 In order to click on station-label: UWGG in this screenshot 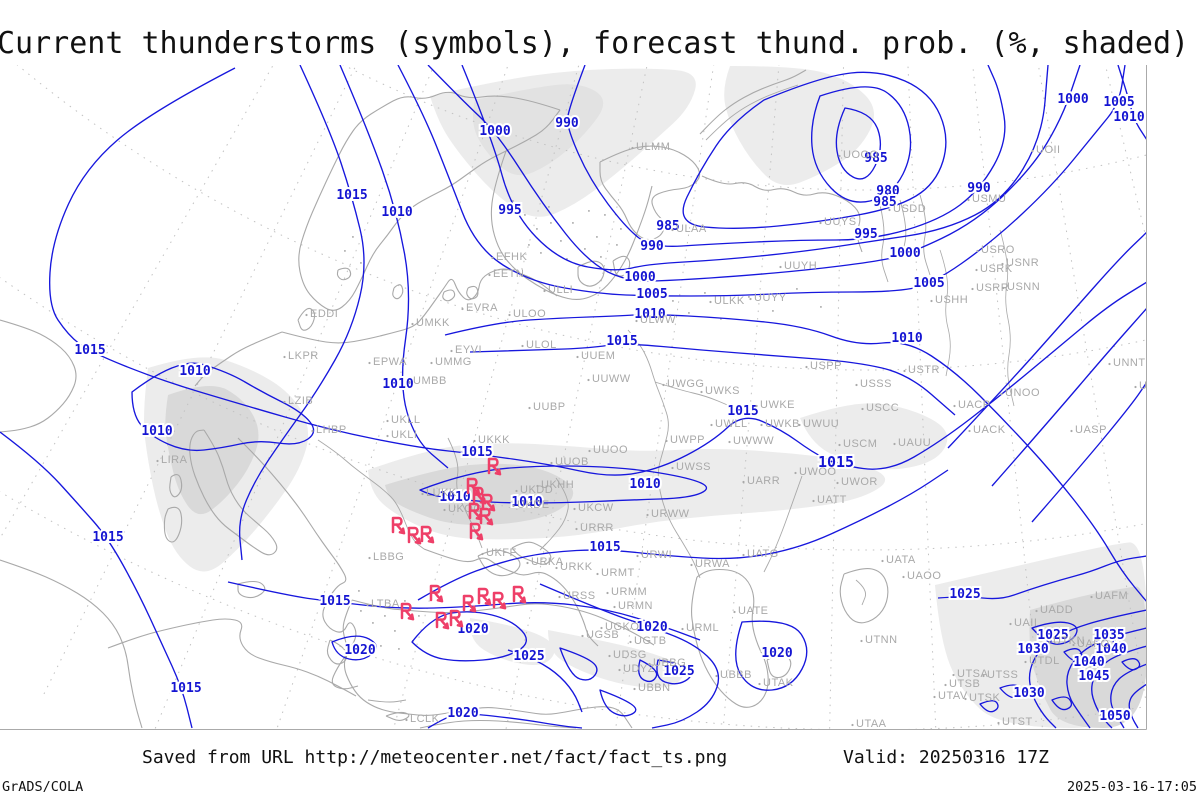, I will do `click(685, 384)`.